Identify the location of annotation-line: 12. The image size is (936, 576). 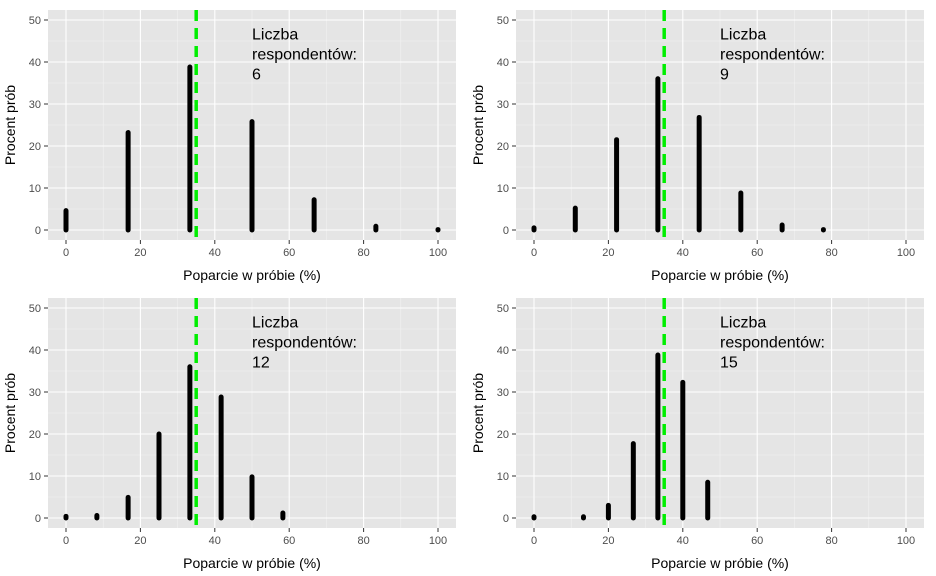
(261, 363).